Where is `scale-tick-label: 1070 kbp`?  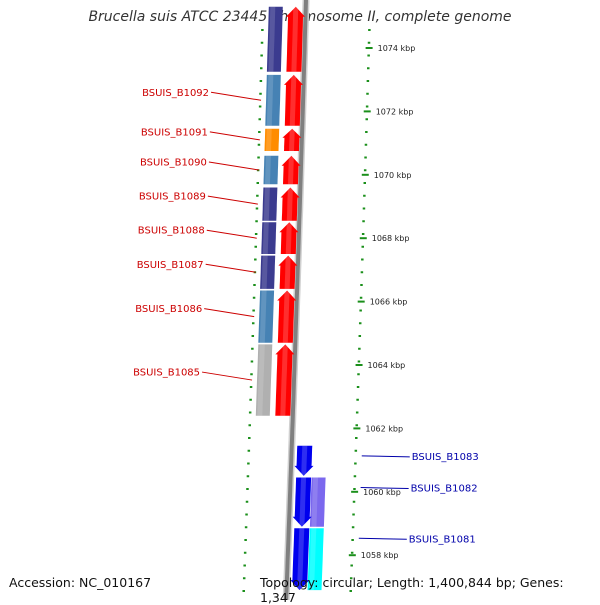 scale-tick-label: 1070 kbp is located at coordinates (393, 175).